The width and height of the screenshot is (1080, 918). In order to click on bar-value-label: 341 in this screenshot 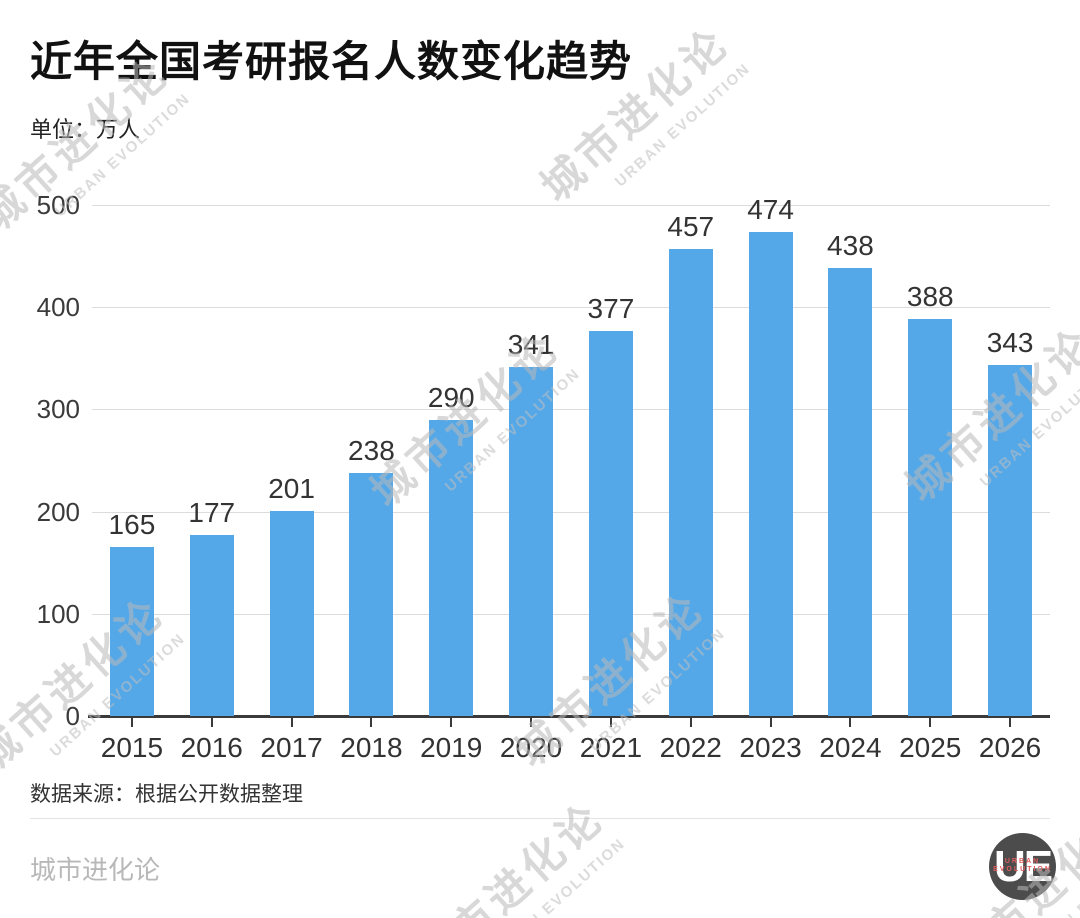, I will do `click(531, 345)`.